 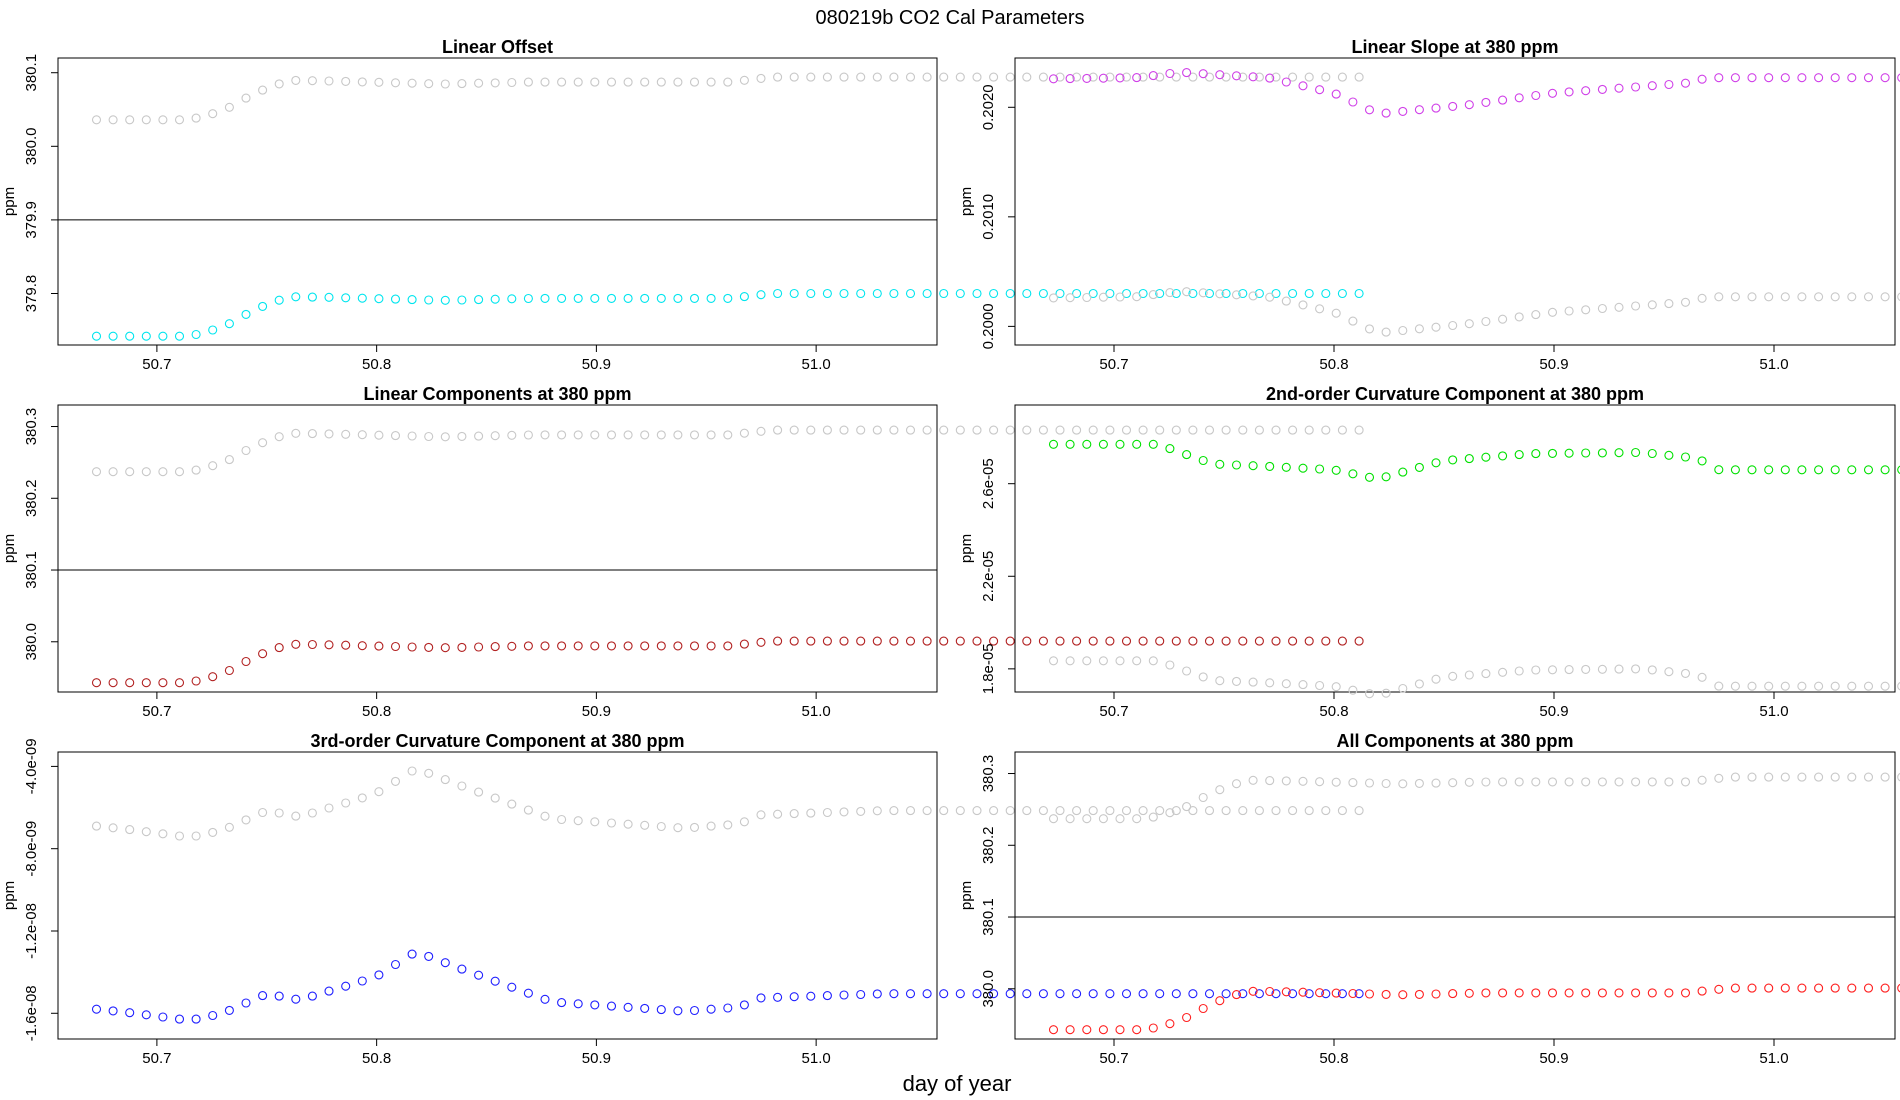 What do you see at coordinates (497, 47) in the screenshot?
I see `panel-title: Linear Offset` at bounding box center [497, 47].